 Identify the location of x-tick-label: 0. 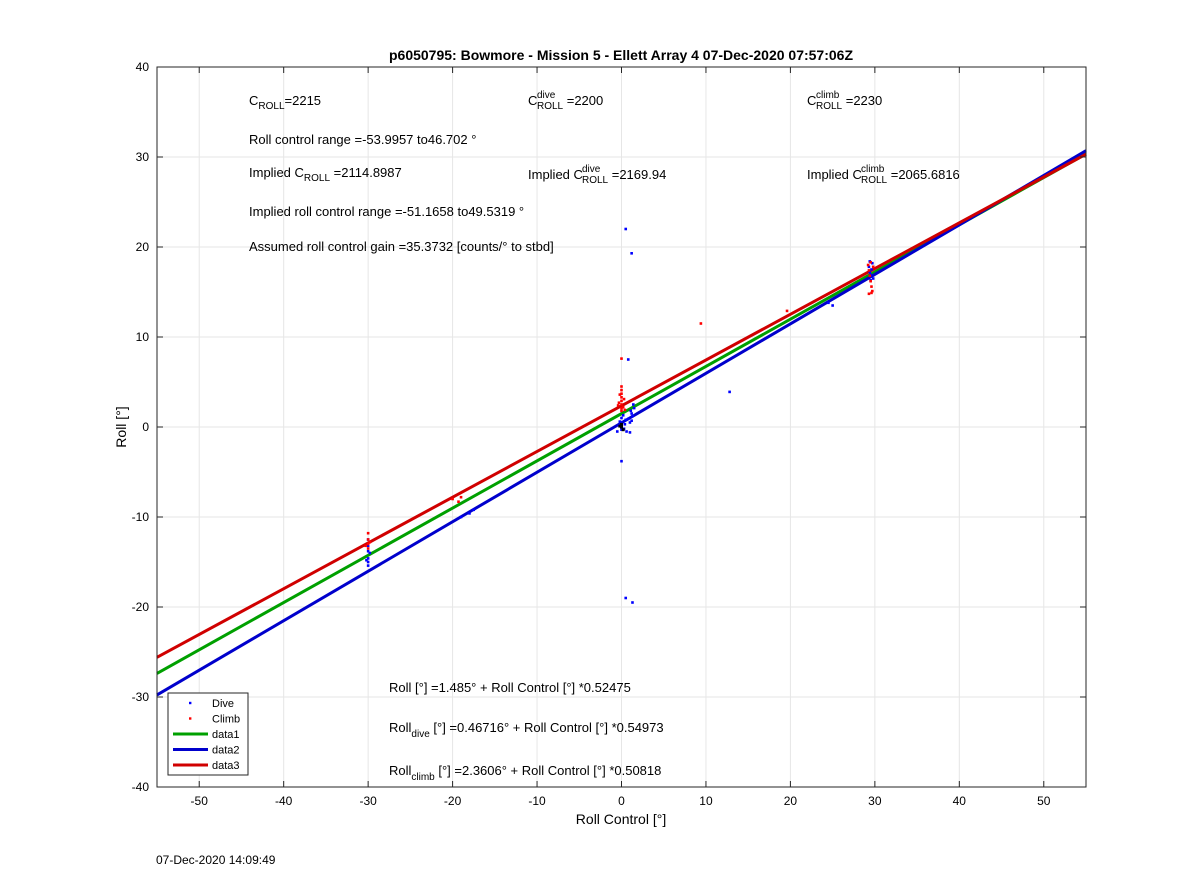
(621, 801).